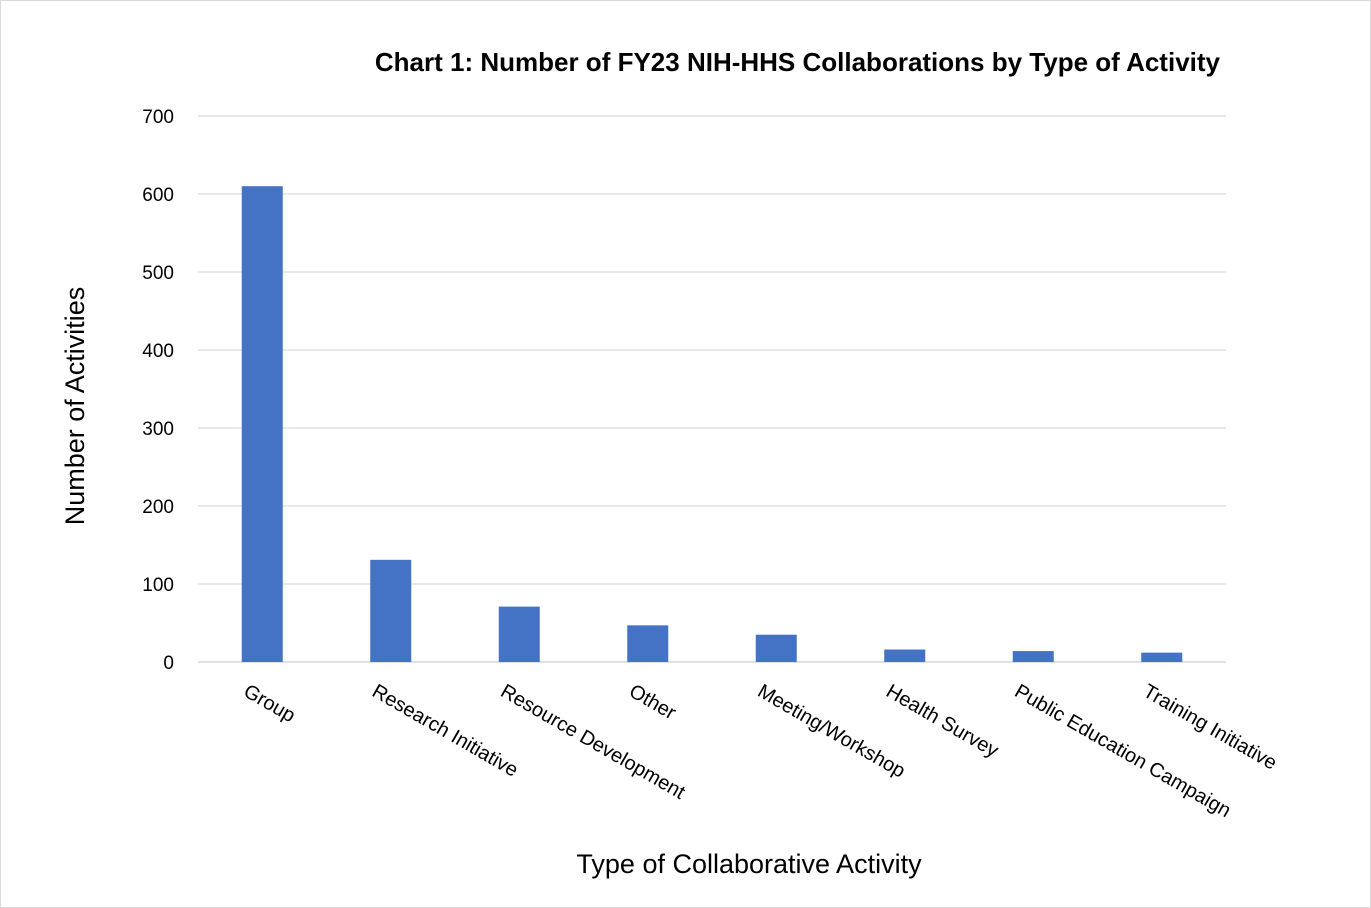 This screenshot has height=908, width=1371. I want to click on y-tick-label: 0, so click(168, 663).